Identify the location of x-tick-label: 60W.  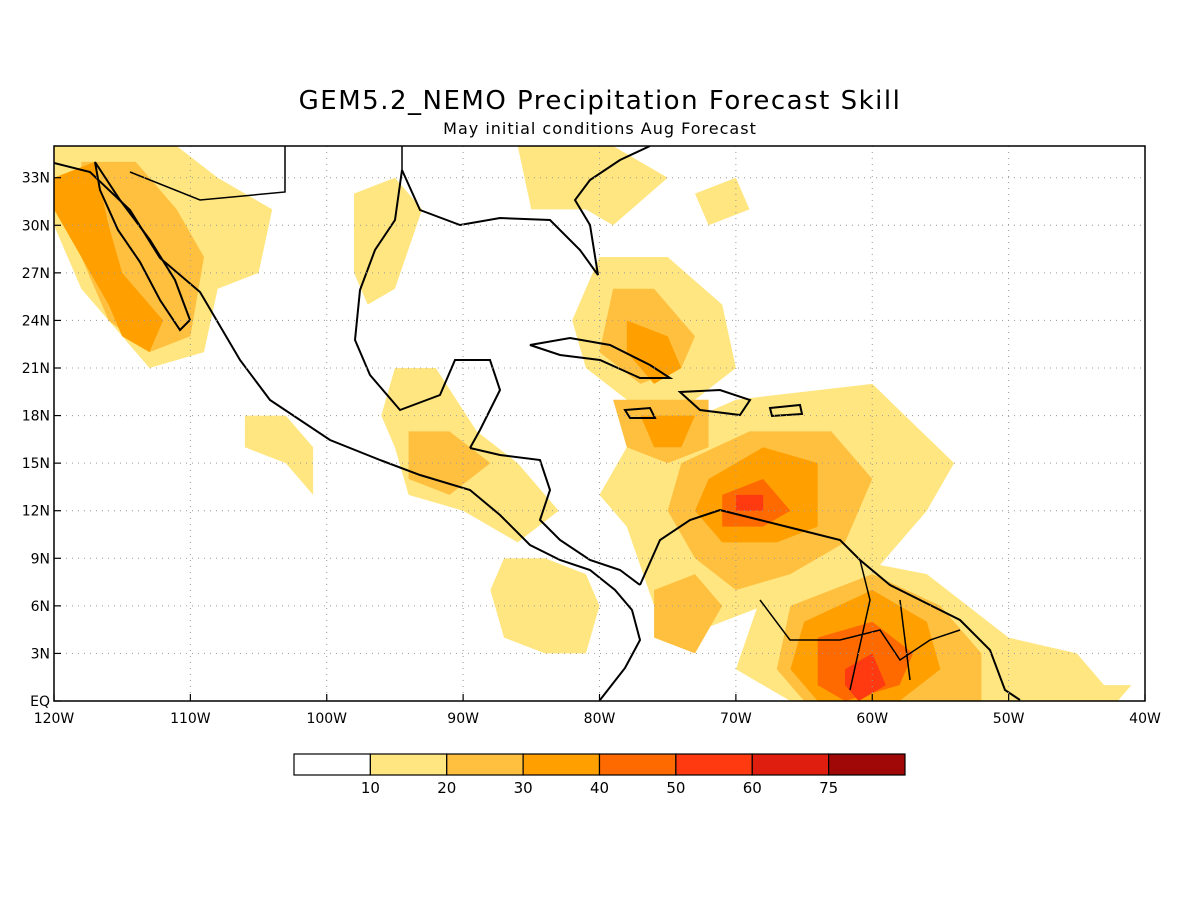
(872, 719).